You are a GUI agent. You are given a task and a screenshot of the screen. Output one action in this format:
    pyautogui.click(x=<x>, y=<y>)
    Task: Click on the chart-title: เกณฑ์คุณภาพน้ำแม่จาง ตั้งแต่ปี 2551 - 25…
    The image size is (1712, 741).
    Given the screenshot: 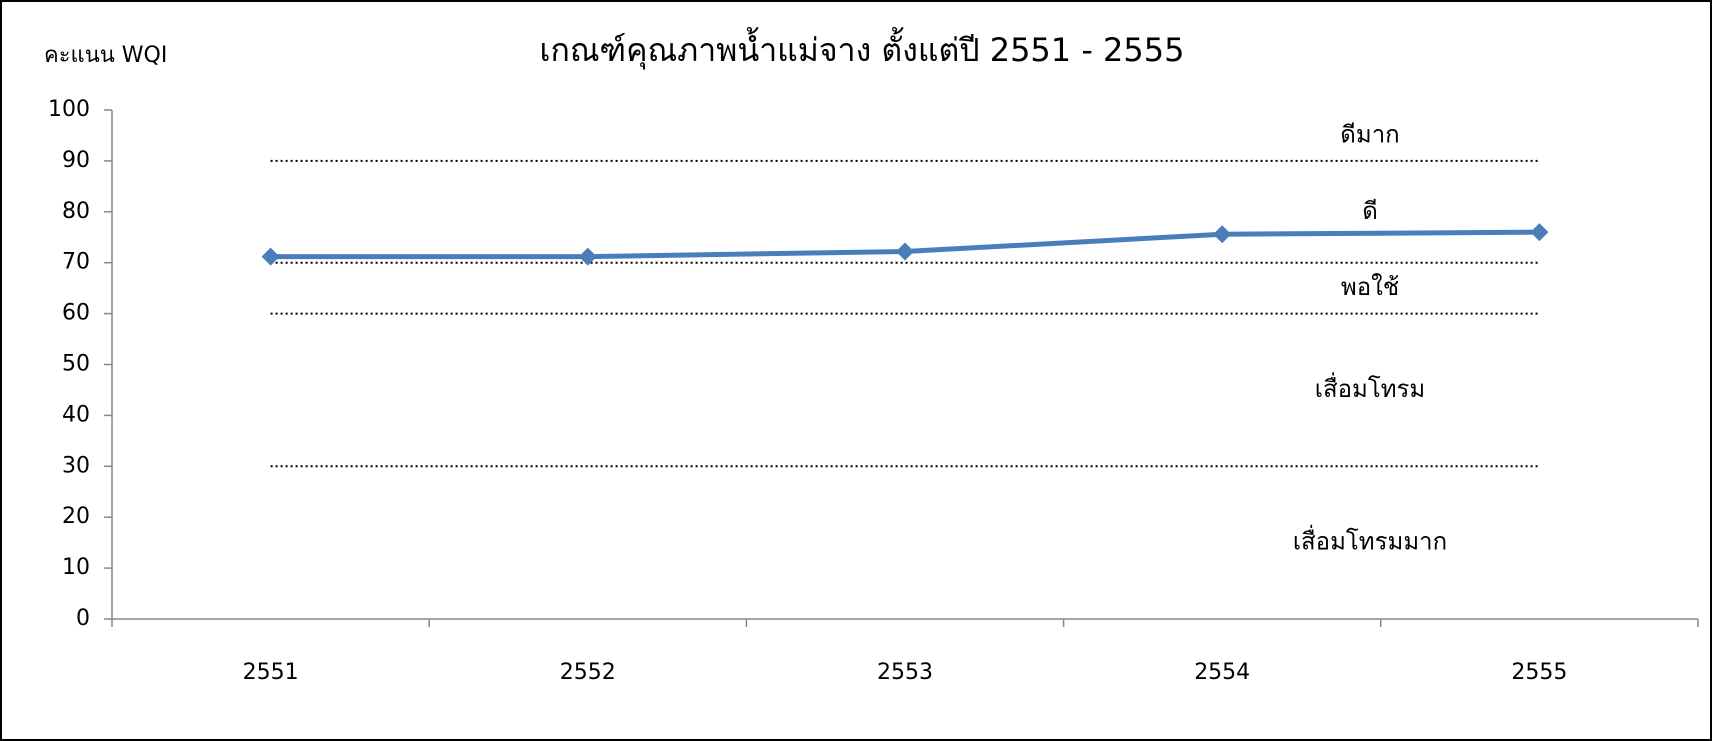 What is the action you would take?
    pyautogui.click(x=862, y=48)
    